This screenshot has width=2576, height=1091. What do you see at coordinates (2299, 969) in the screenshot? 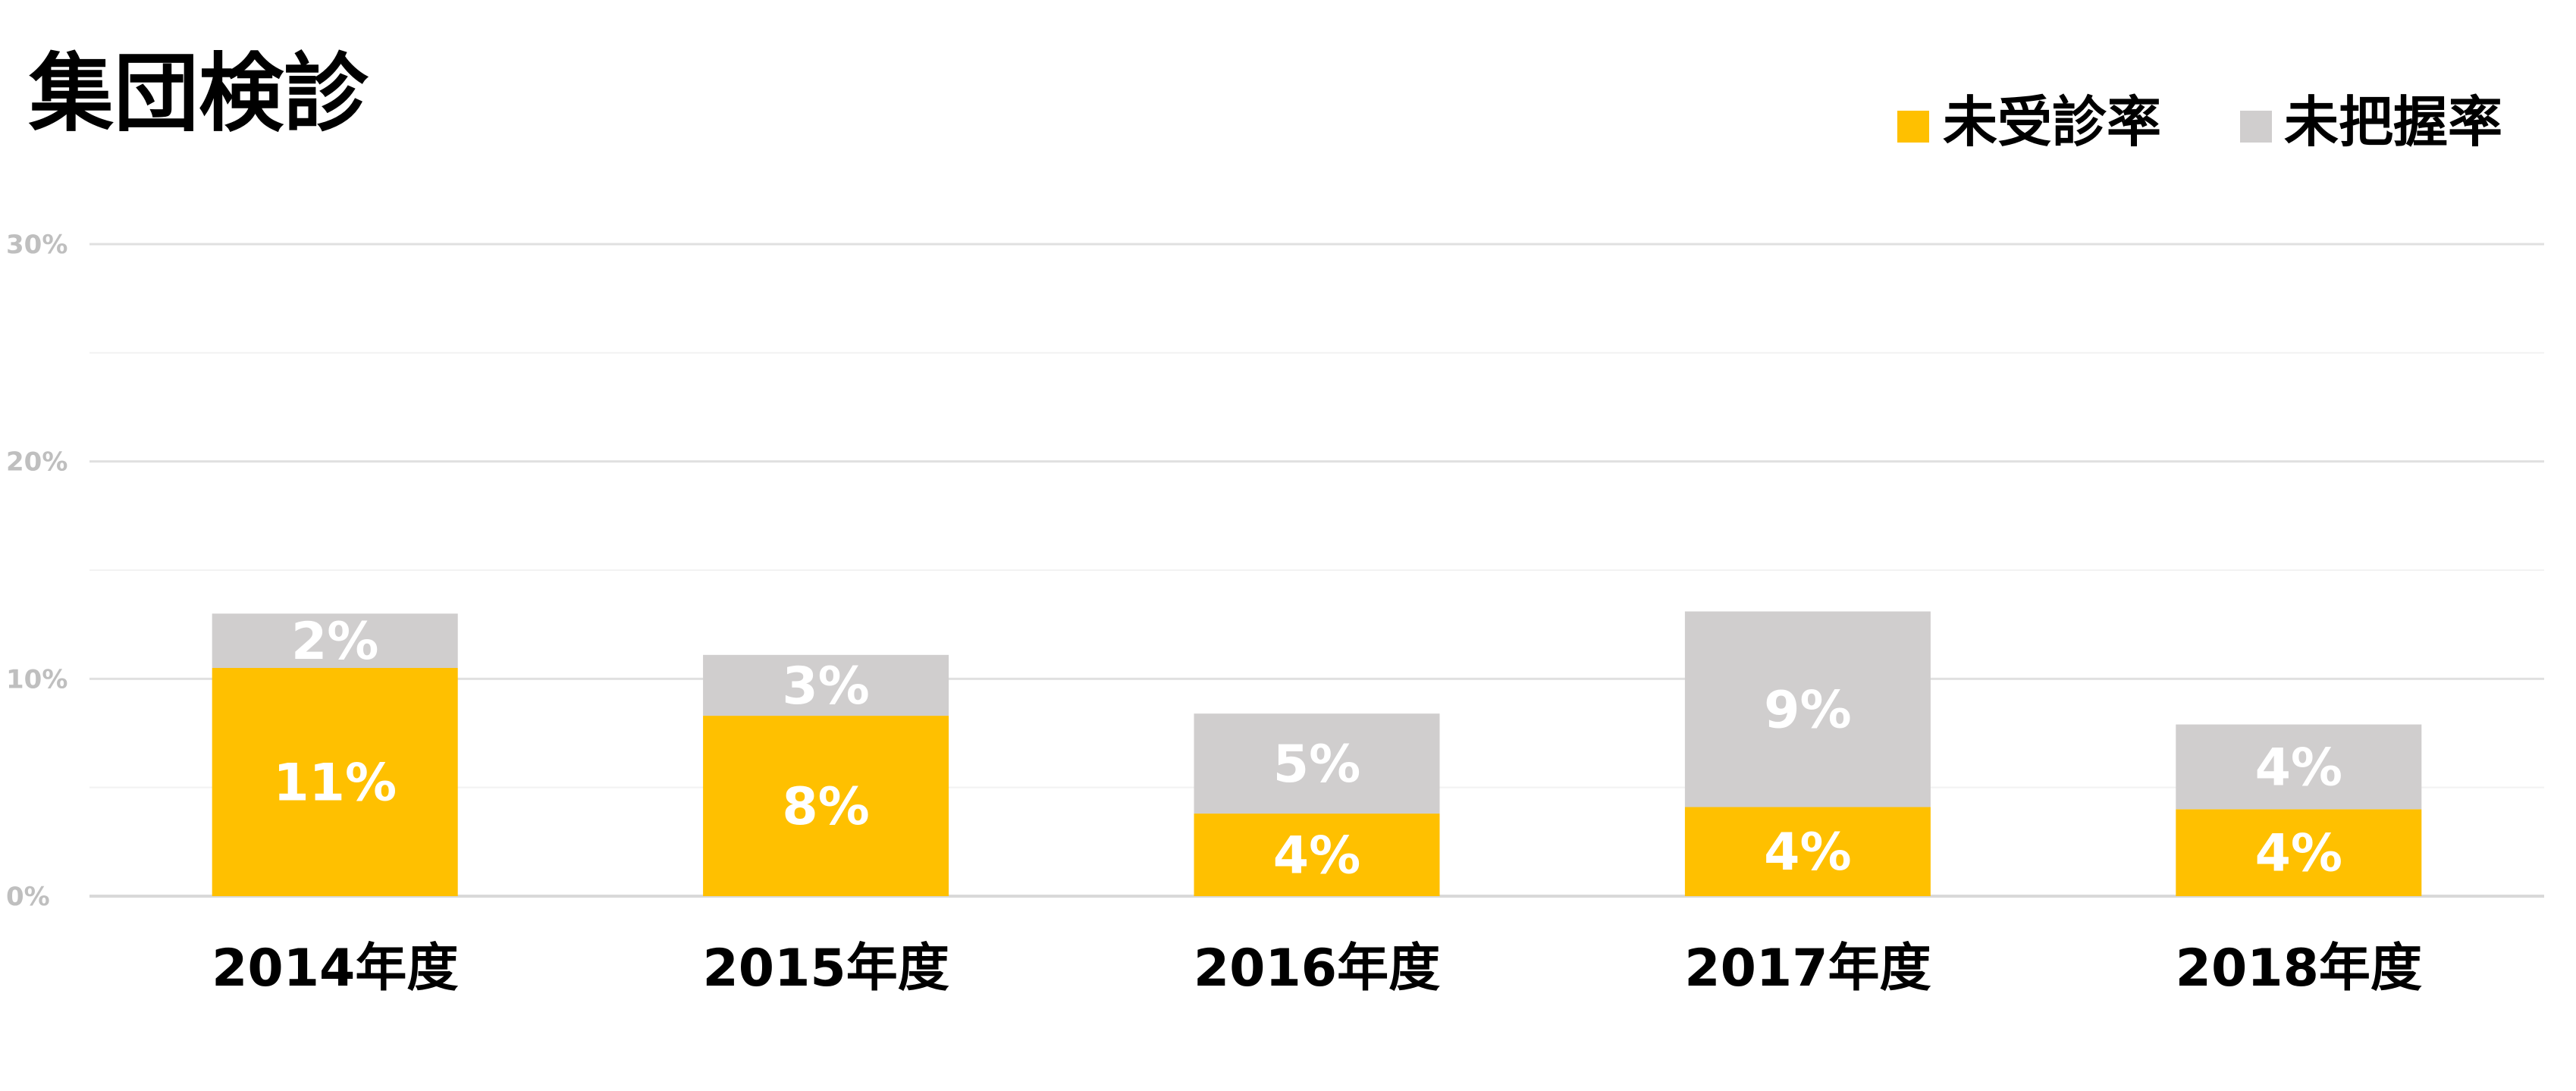
I see `x-tick-label: 2018年度` at bounding box center [2299, 969].